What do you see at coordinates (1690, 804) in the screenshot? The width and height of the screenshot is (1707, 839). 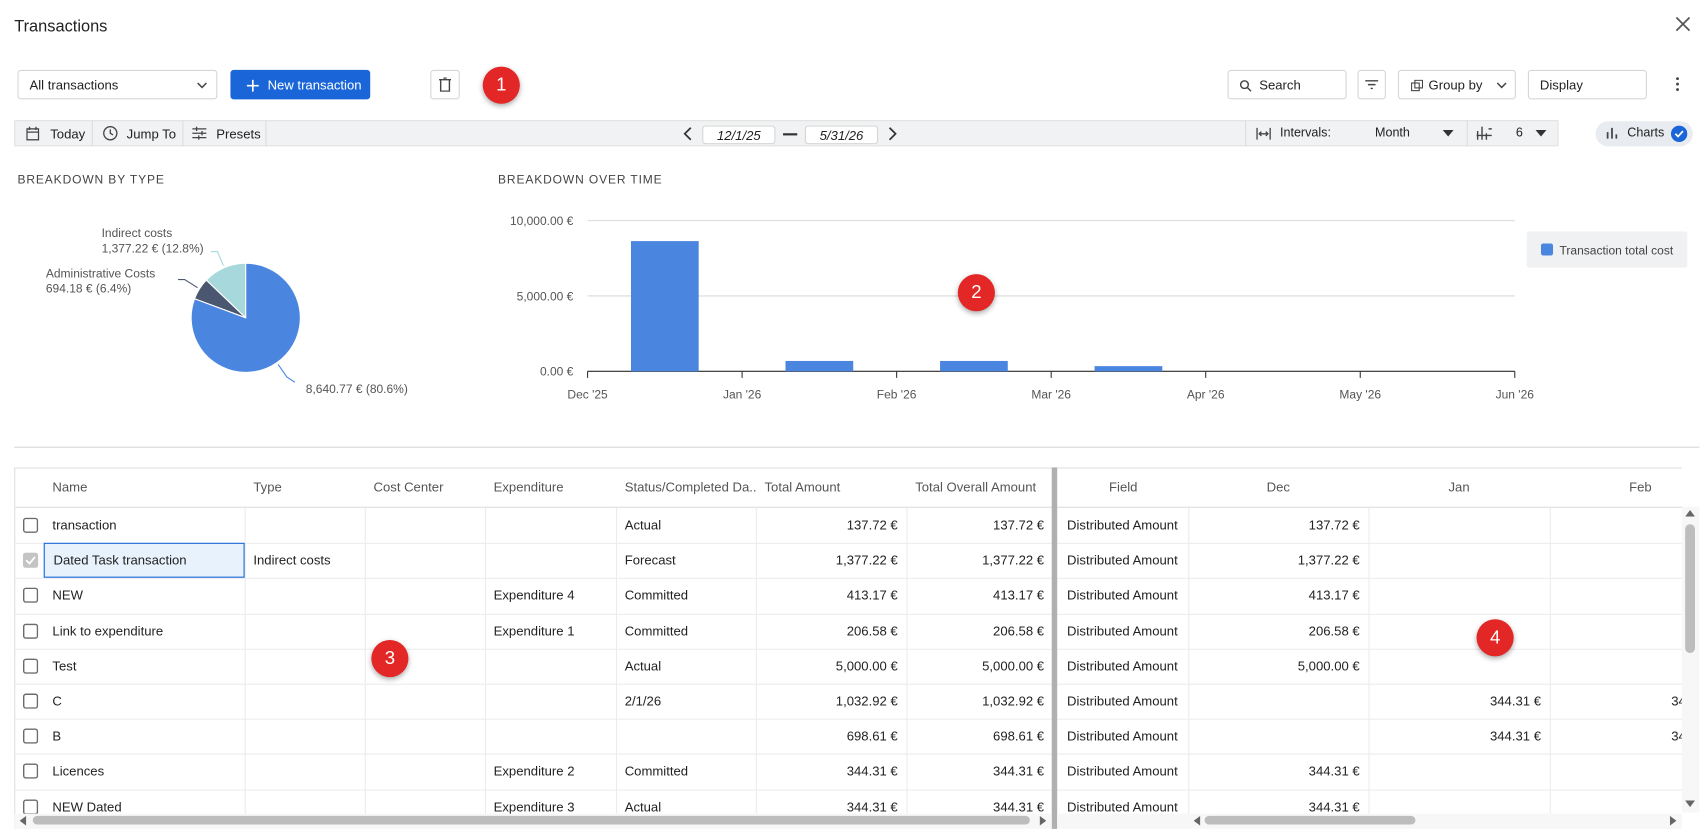 I see `scroll-down` at bounding box center [1690, 804].